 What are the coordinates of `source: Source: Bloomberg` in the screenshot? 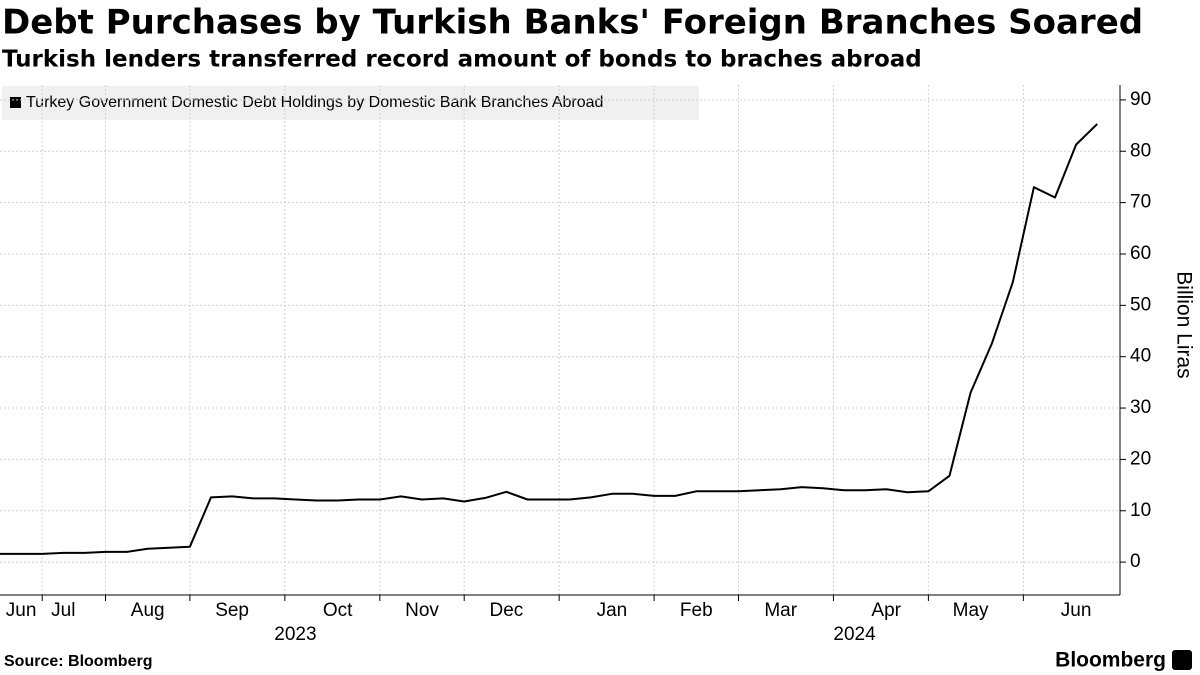 It's located at (78, 661).